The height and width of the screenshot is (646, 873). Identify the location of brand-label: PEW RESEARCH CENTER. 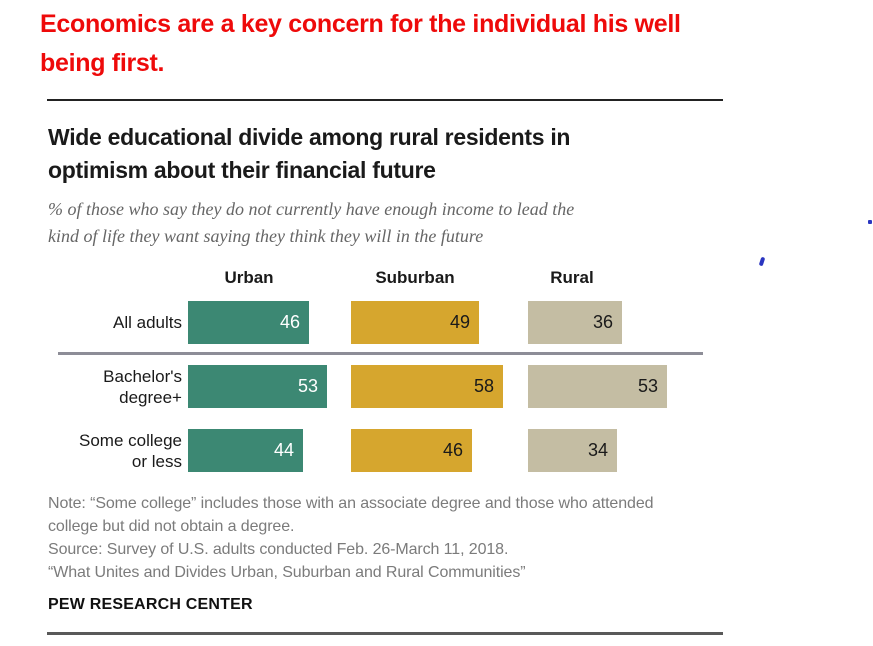
(150, 604).